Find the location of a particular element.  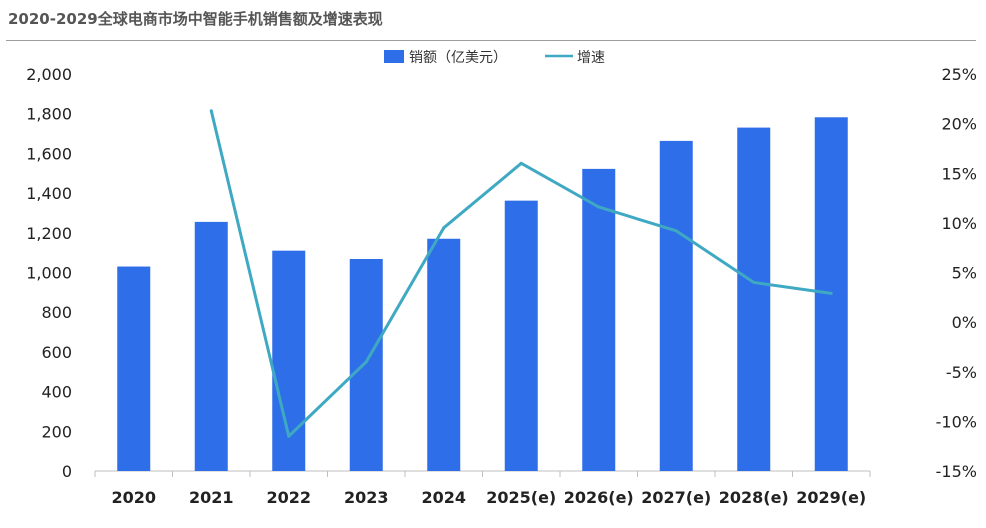

bar-2023 is located at coordinates (366, 365).